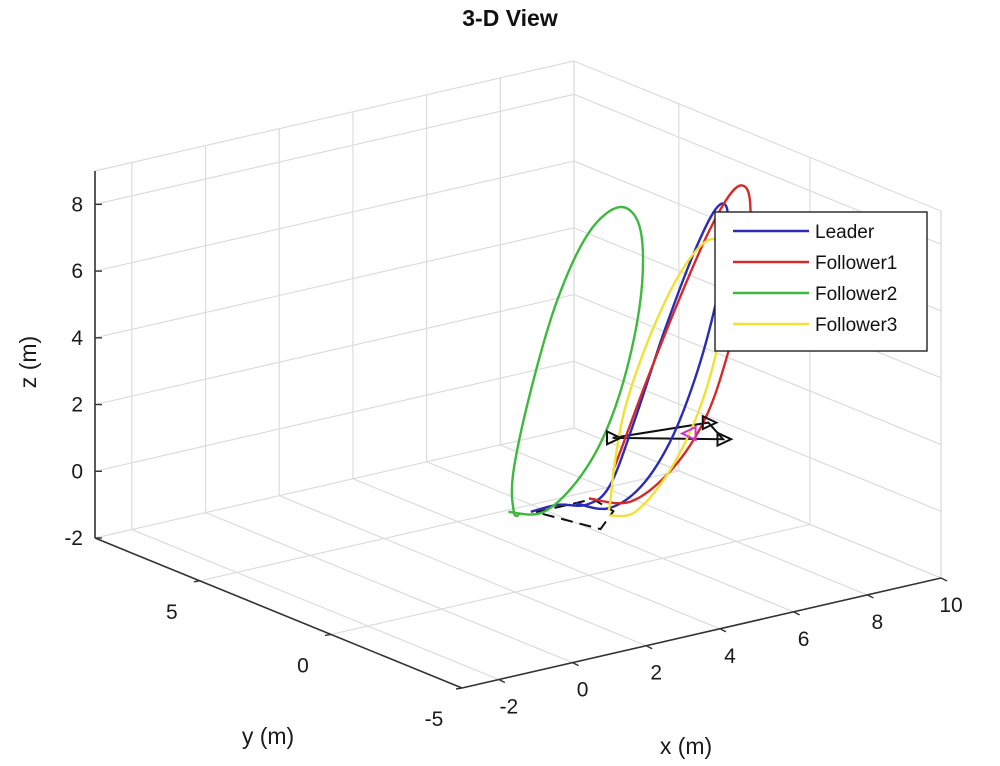  What do you see at coordinates (701, 633) in the screenshot?
I see `x-axis-line` at bounding box center [701, 633].